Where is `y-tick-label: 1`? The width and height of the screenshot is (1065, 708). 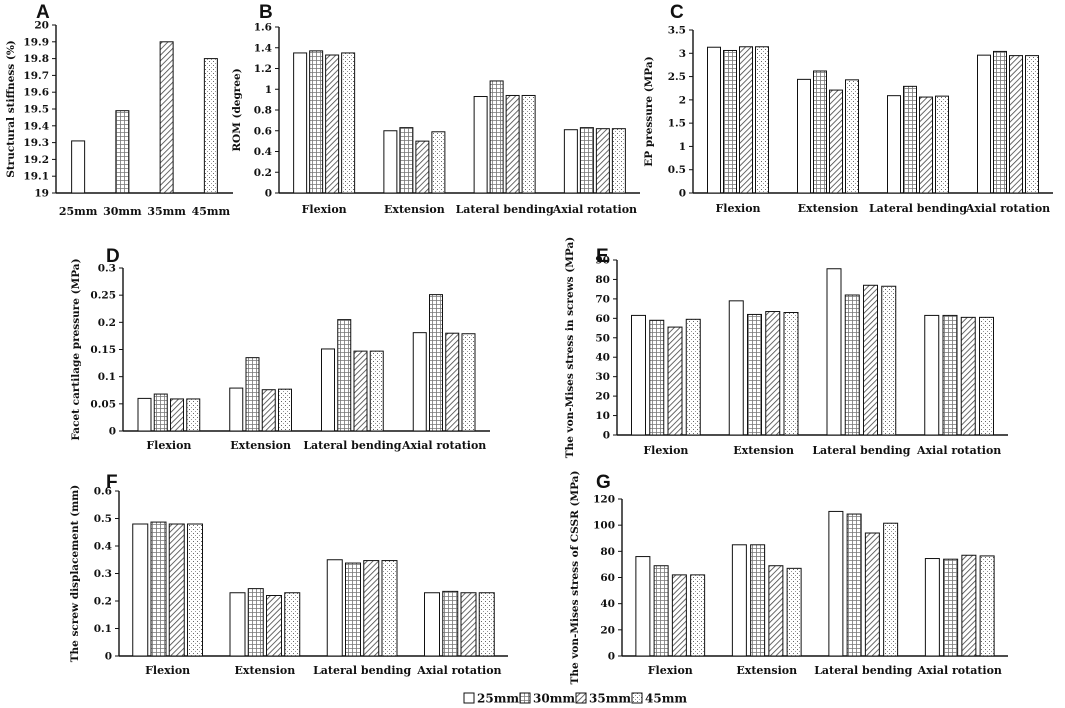
y-tick-label: 1 is located at coordinates (268, 90).